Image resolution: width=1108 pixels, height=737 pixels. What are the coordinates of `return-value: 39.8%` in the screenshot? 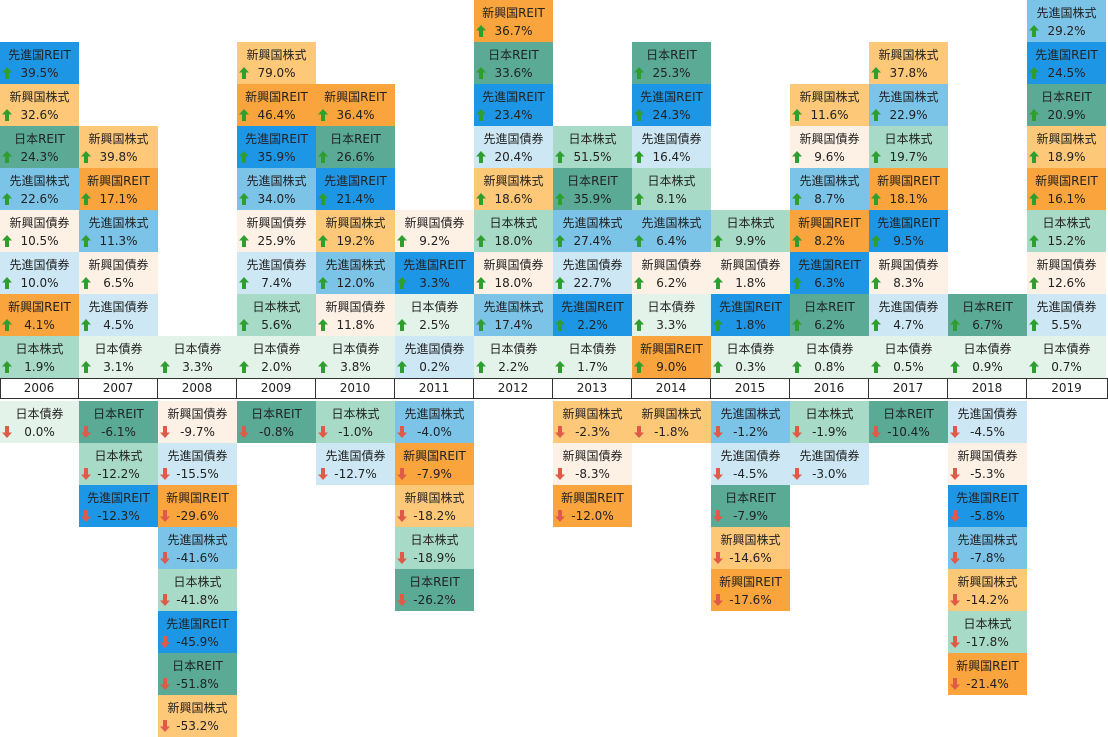 It's located at (118, 157).